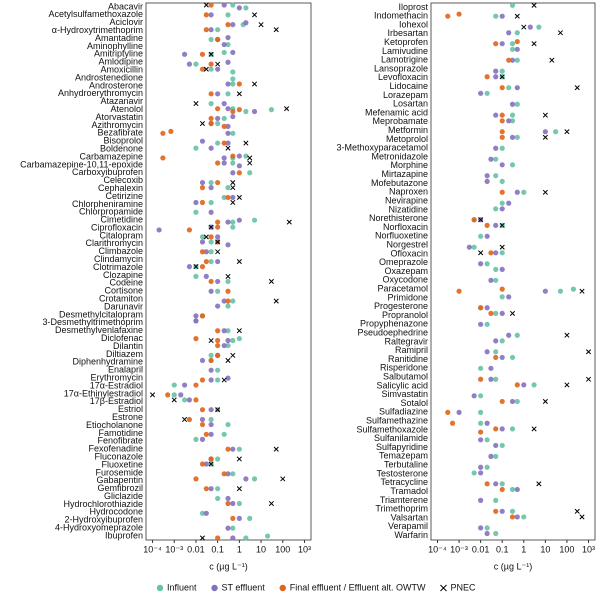 The height and width of the screenshot is (598, 597). What do you see at coordinates (409, 253) in the screenshot?
I see `y-tick-label: Ofloxacin` at bounding box center [409, 253].